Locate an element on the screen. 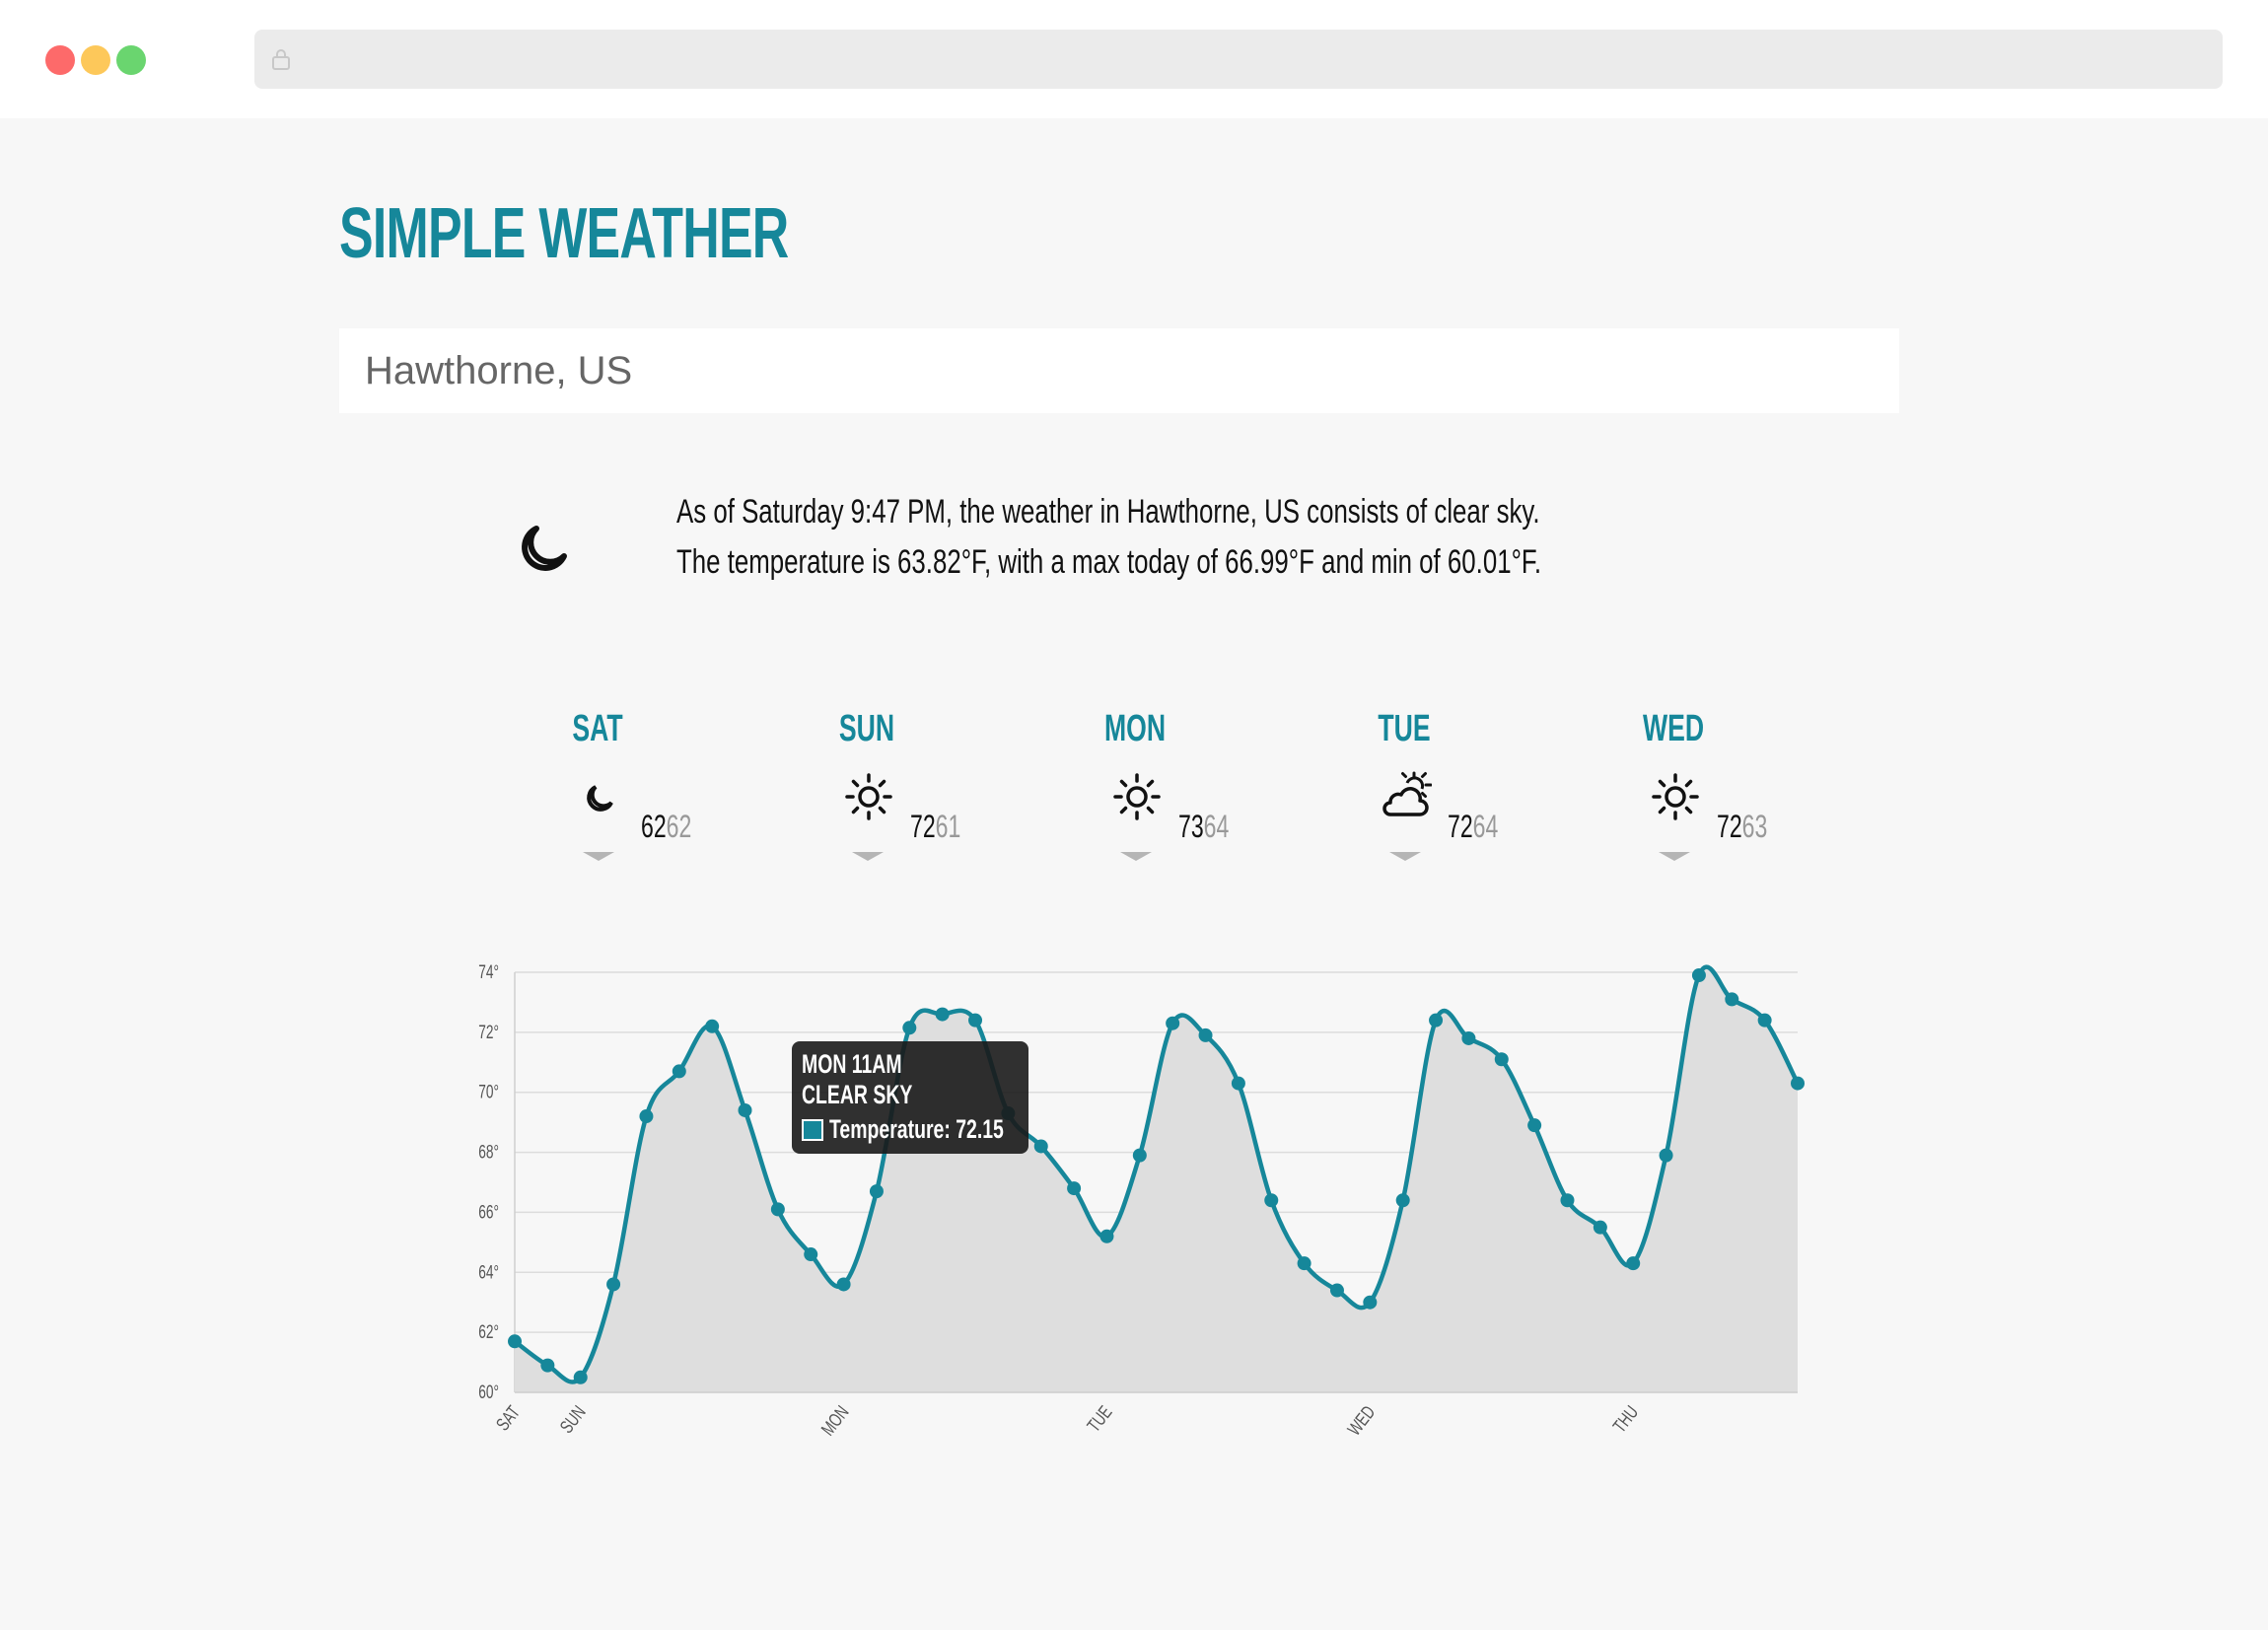  high-temp: 62 is located at coordinates (654, 826).